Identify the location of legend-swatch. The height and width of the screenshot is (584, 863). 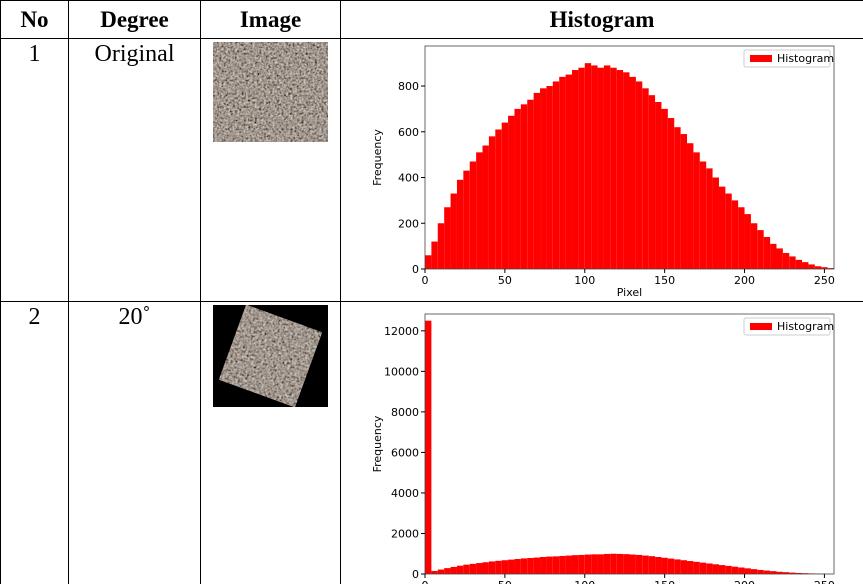
(761, 326).